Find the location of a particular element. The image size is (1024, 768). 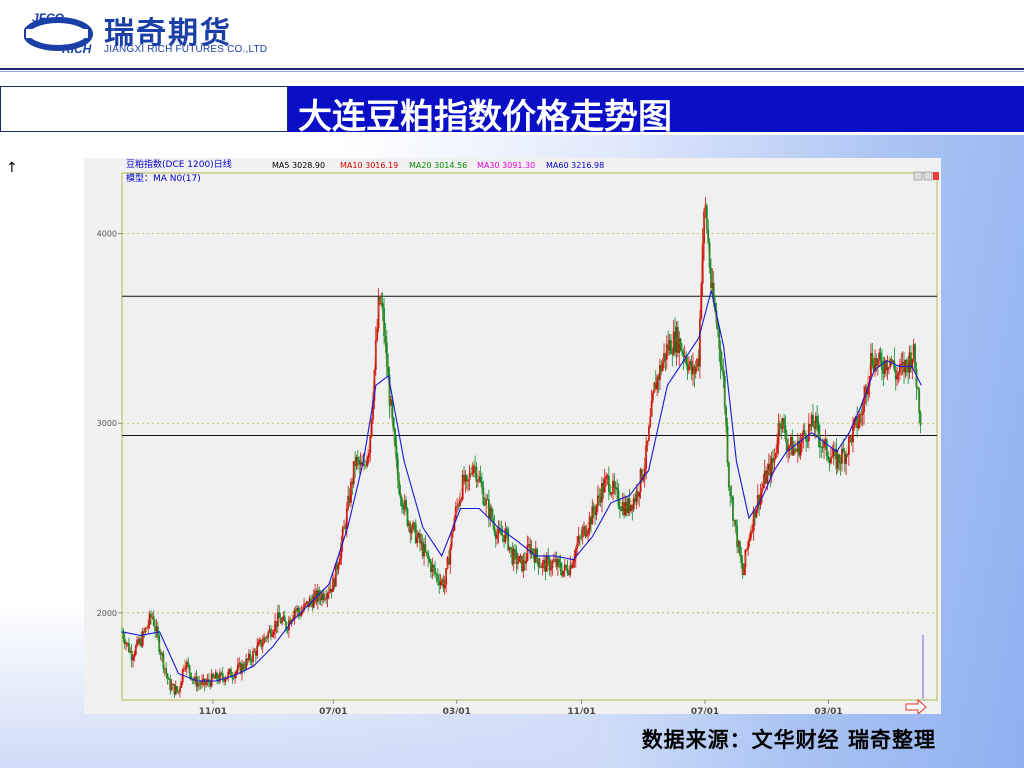

header-divider is located at coordinates (512, 69).